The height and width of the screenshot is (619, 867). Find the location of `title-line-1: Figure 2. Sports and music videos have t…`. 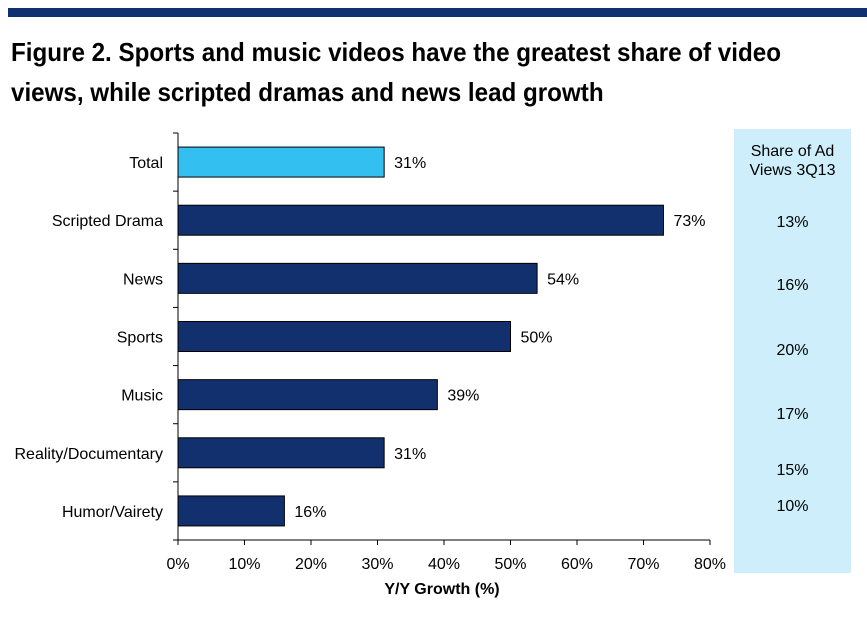

title-line-1: Figure 2. Sports and music videos have t… is located at coordinates (396, 52).